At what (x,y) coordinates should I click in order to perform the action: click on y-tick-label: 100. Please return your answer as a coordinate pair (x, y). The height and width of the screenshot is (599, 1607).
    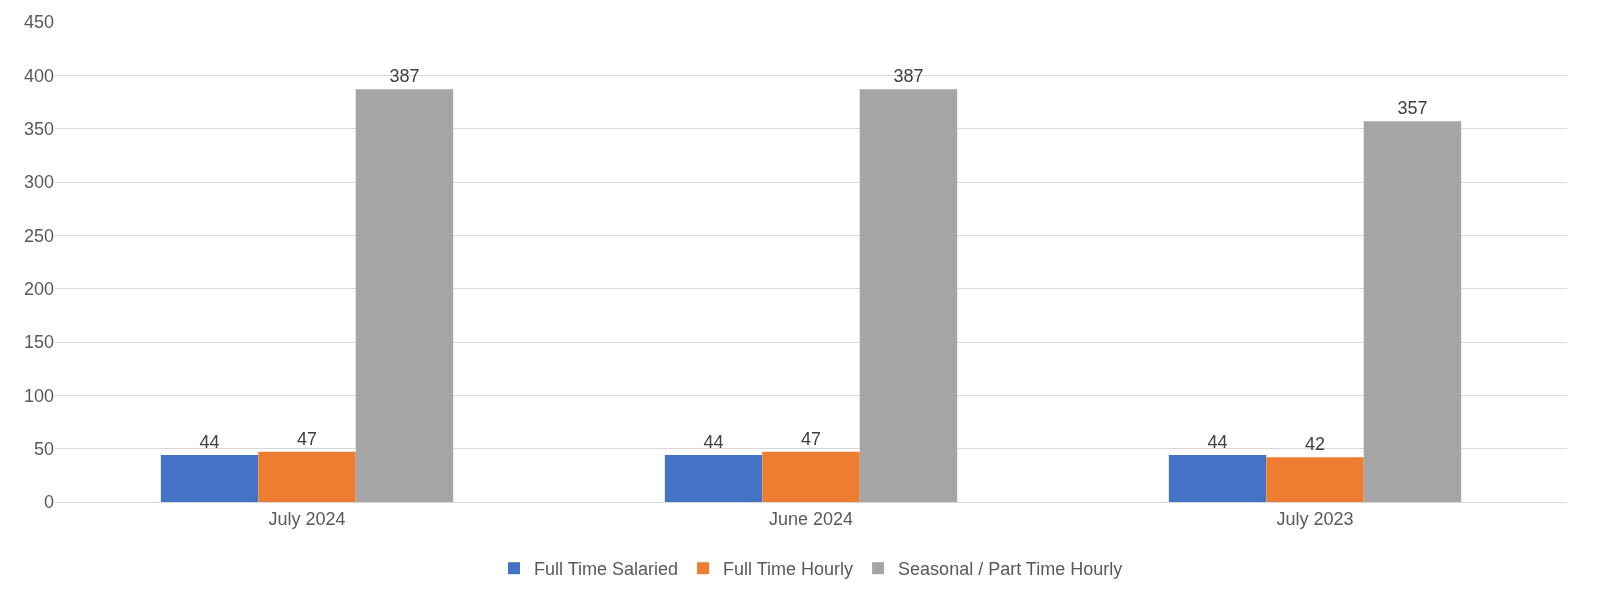
    Looking at the image, I should click on (38, 395).